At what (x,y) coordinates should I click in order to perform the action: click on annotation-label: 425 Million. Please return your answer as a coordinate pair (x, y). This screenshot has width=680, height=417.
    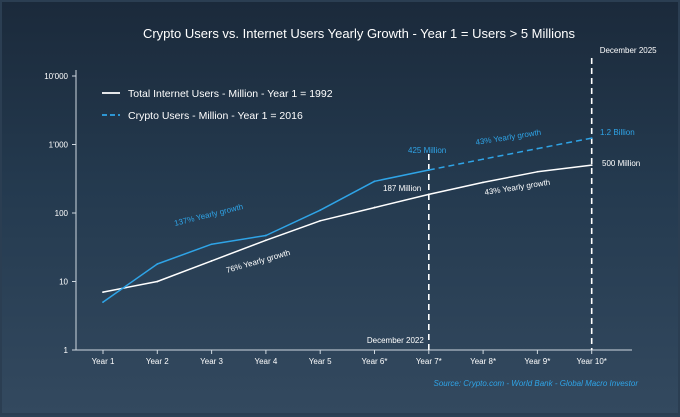
    Looking at the image, I should click on (427, 150).